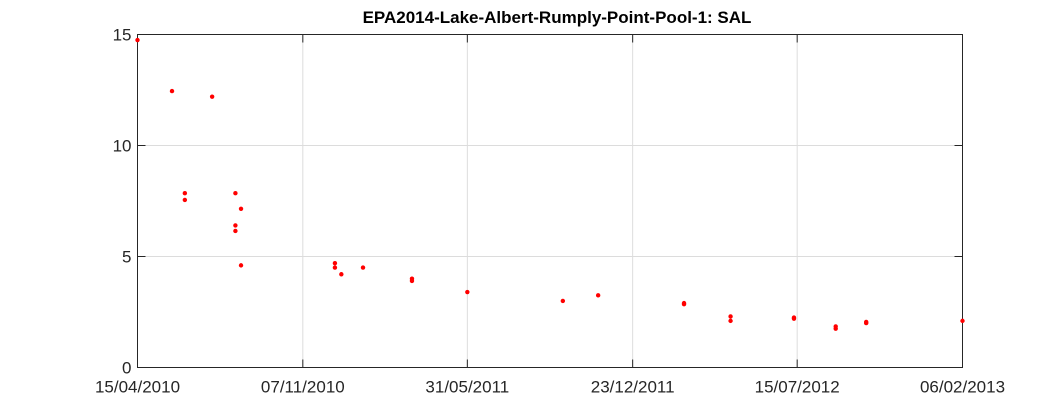 This screenshot has height=413, width=1063. I want to click on x-tick-label: 15/07/2012, so click(797, 387).